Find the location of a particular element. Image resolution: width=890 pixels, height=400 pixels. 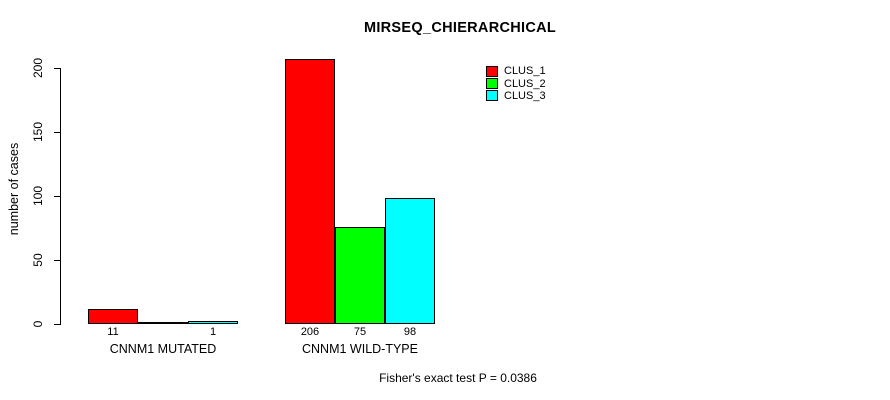

bar-value-label: 75 is located at coordinates (360, 332).